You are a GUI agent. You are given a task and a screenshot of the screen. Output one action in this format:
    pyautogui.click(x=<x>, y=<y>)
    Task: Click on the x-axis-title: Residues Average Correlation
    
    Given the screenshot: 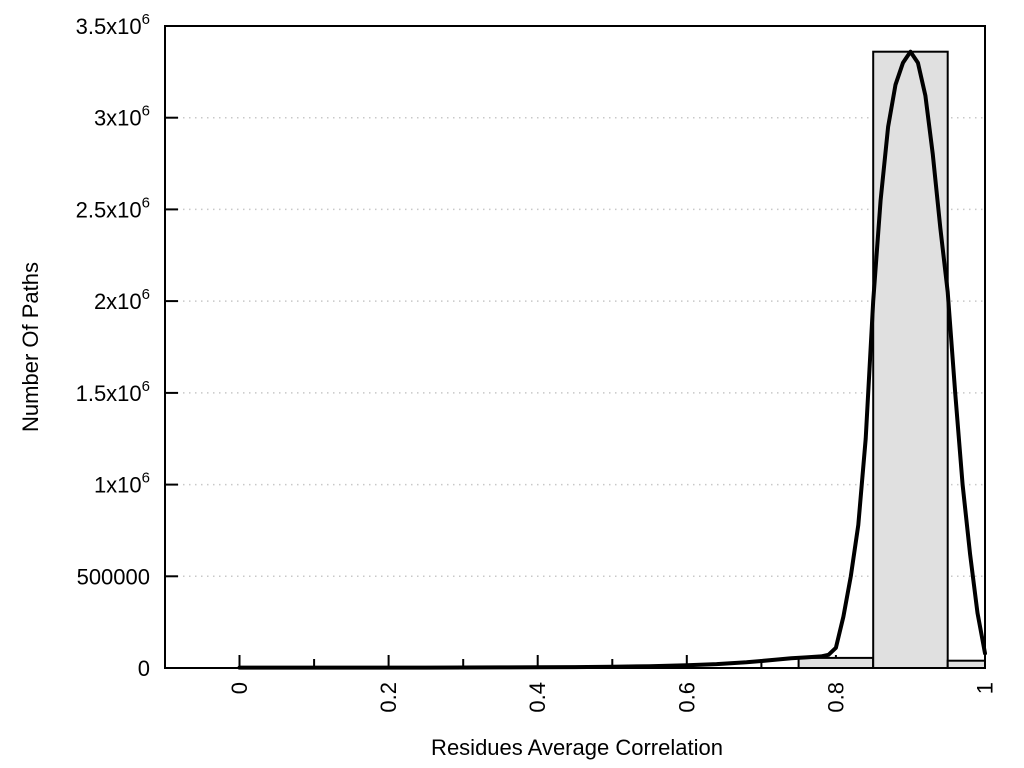 What is the action you would take?
    pyautogui.click(x=577, y=747)
    